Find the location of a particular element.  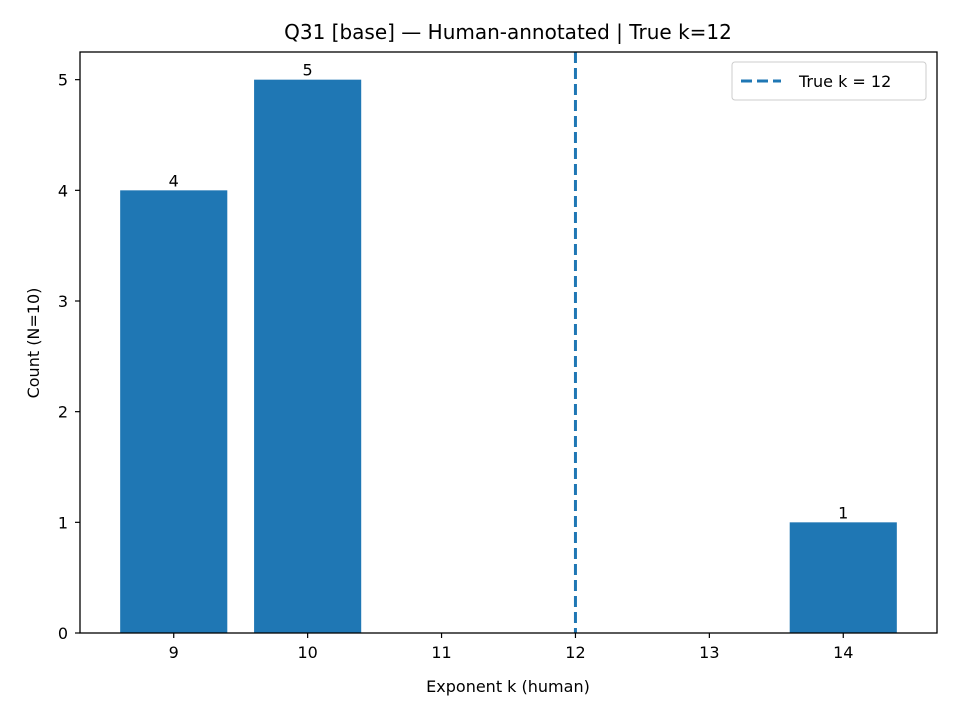

chart-title: Q31 [base] — Human-annotated | True k=12 is located at coordinates (508, 32).